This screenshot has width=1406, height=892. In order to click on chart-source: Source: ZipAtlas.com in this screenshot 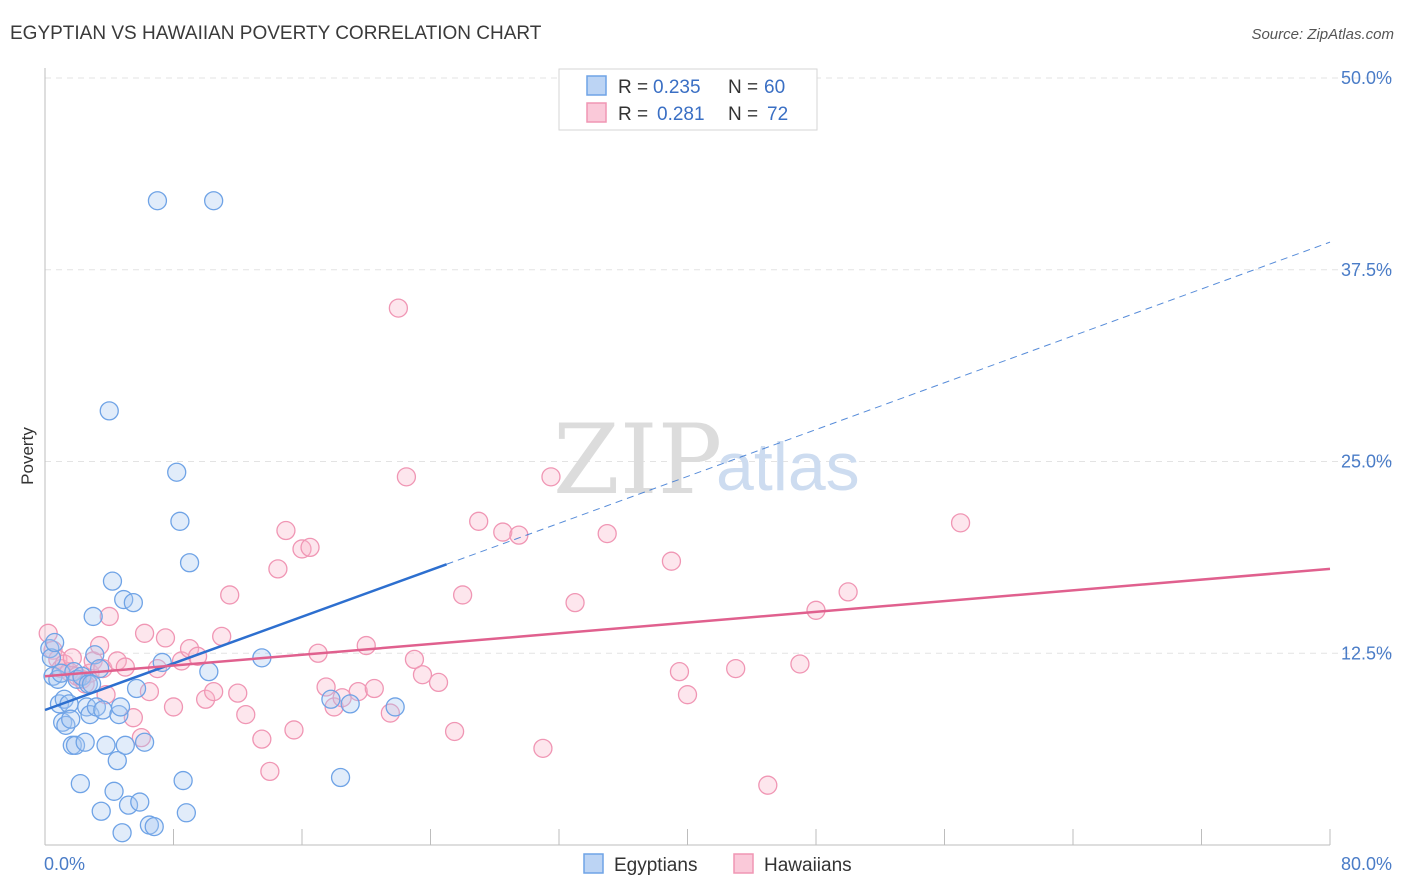, I will do `click(1322, 34)`.